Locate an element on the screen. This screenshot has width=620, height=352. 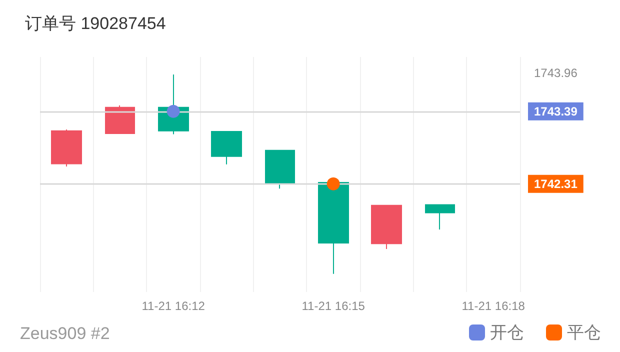
y-tick-label: 1742.31 is located at coordinates (556, 183).